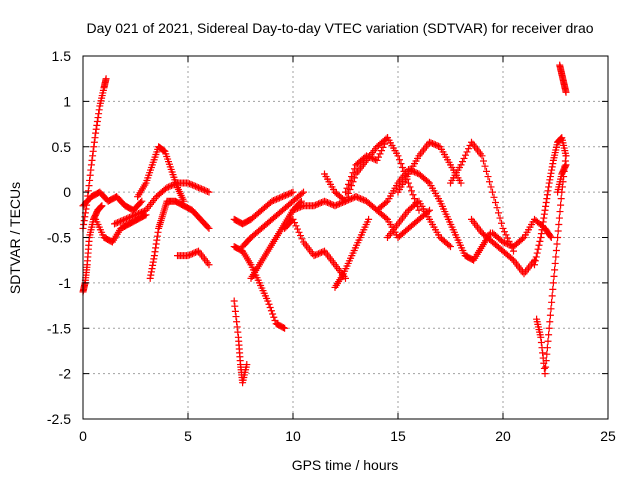 The height and width of the screenshot is (480, 640). Describe the element at coordinates (193, 258) in the screenshot. I see `series-arc8` at that location.